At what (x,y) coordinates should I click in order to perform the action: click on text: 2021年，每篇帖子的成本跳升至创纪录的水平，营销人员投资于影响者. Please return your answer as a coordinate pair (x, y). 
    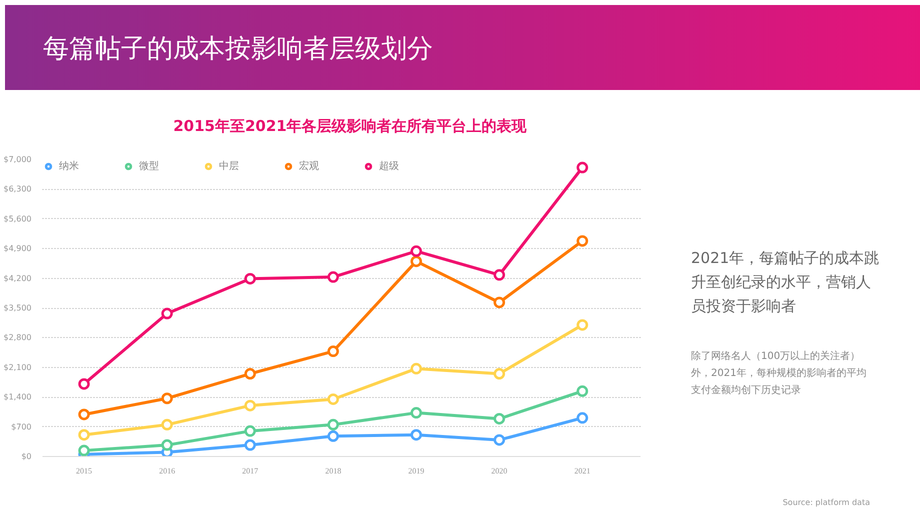
    Looking at the image, I should click on (785, 282).